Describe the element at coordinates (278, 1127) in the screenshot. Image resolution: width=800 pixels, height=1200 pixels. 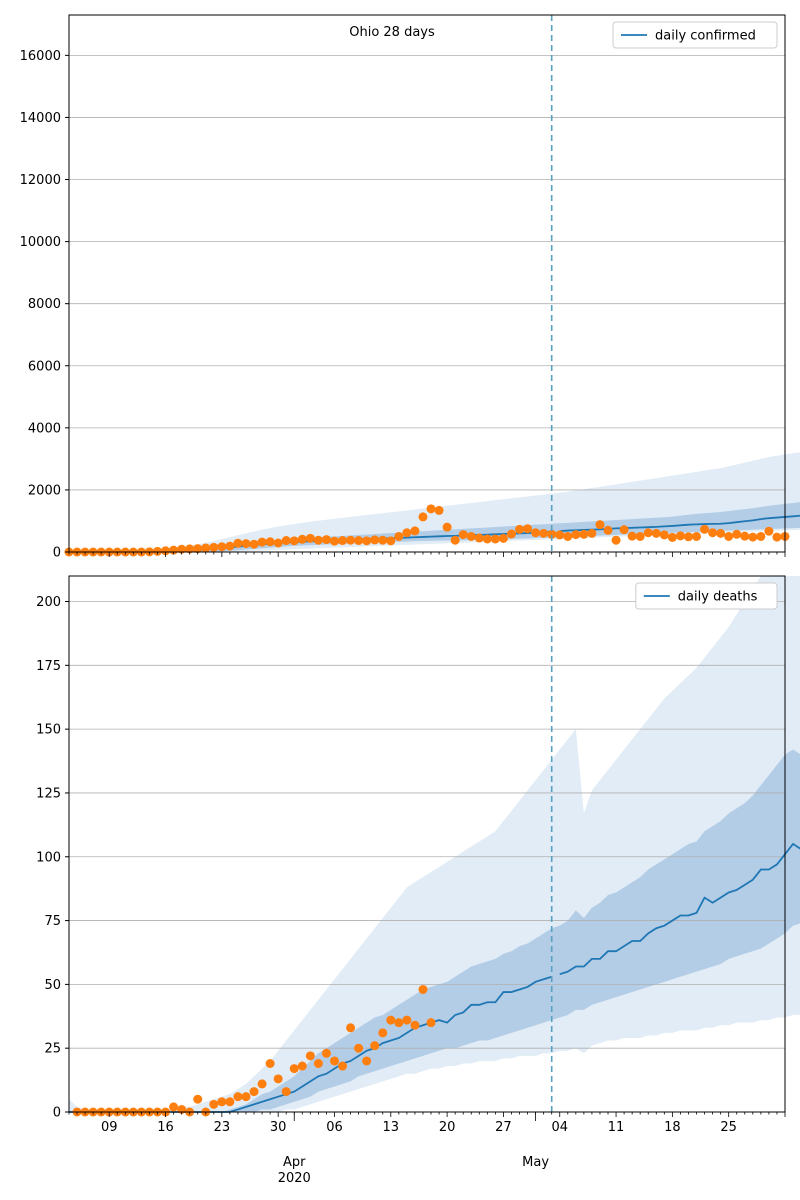
I see `x-tick-label: 30` at that location.